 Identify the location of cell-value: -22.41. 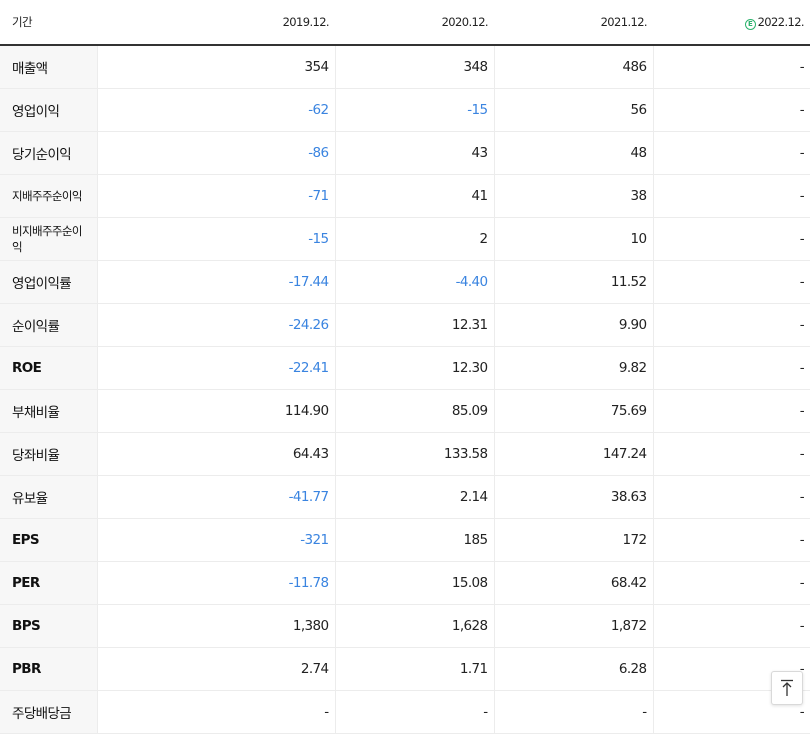
(215, 368).